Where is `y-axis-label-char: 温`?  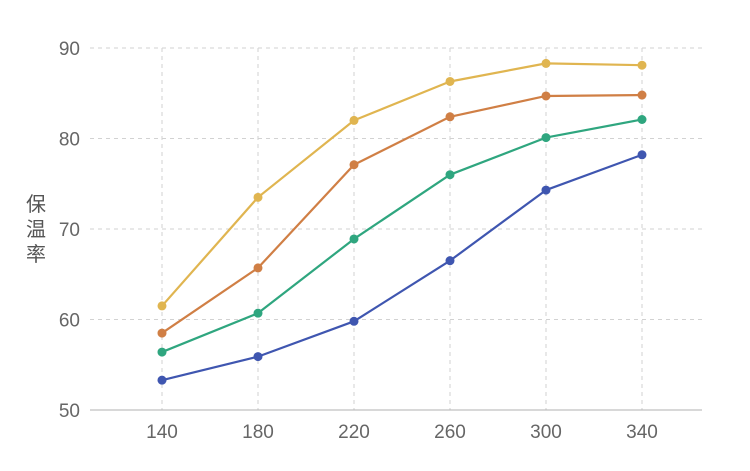
y-axis-label-char: 温 is located at coordinates (36, 229).